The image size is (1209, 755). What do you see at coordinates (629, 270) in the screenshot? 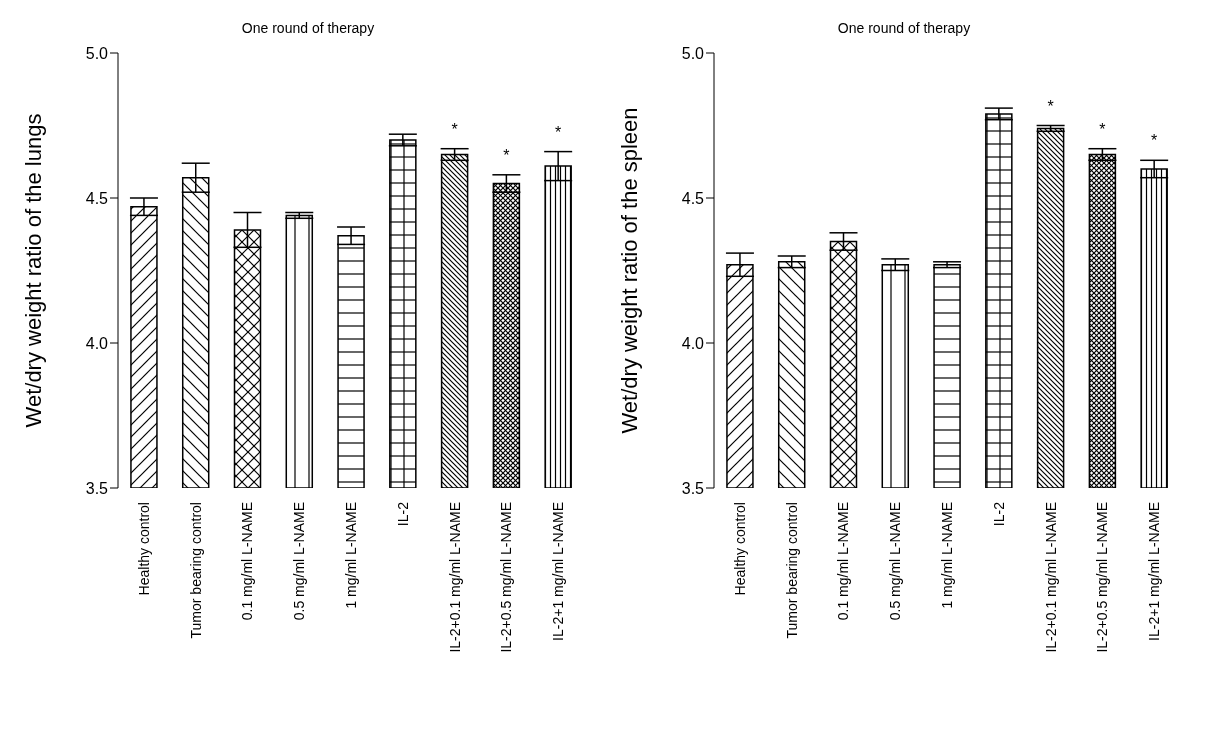
I see `y-axis-title: Wet/dry weight ratio of the spleen` at bounding box center [629, 270].